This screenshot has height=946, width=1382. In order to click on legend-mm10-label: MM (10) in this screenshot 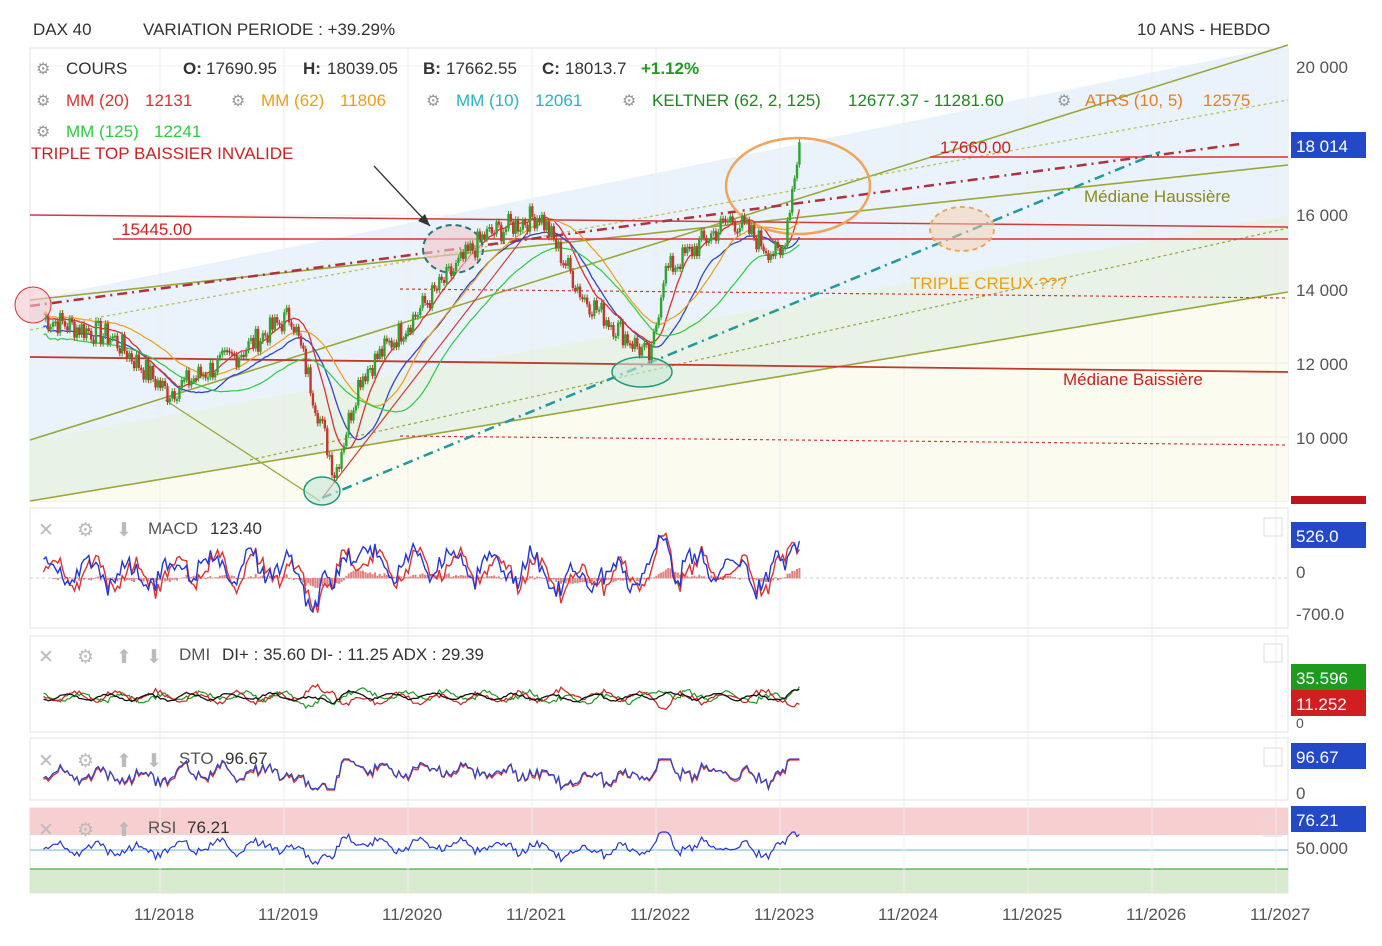, I will do `click(487, 100)`.